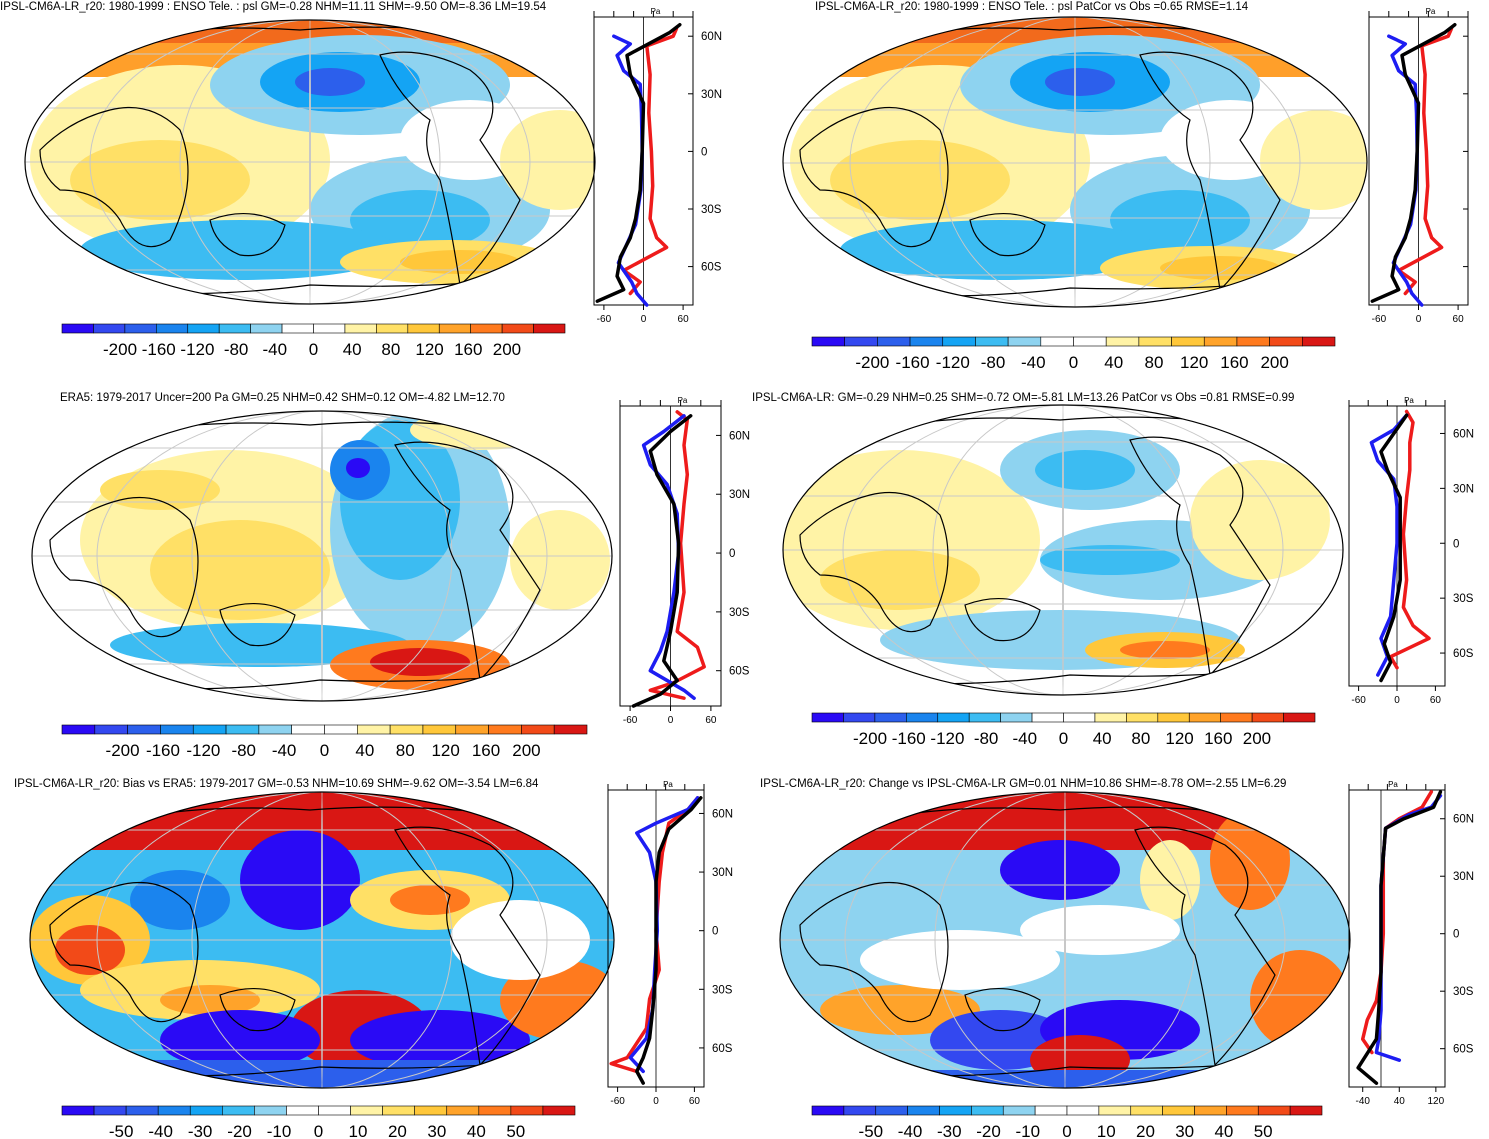 This screenshot has height=1139, width=1489. Describe the element at coordinates (1409, 539) in the screenshot. I see `profile-line-model` at that location.